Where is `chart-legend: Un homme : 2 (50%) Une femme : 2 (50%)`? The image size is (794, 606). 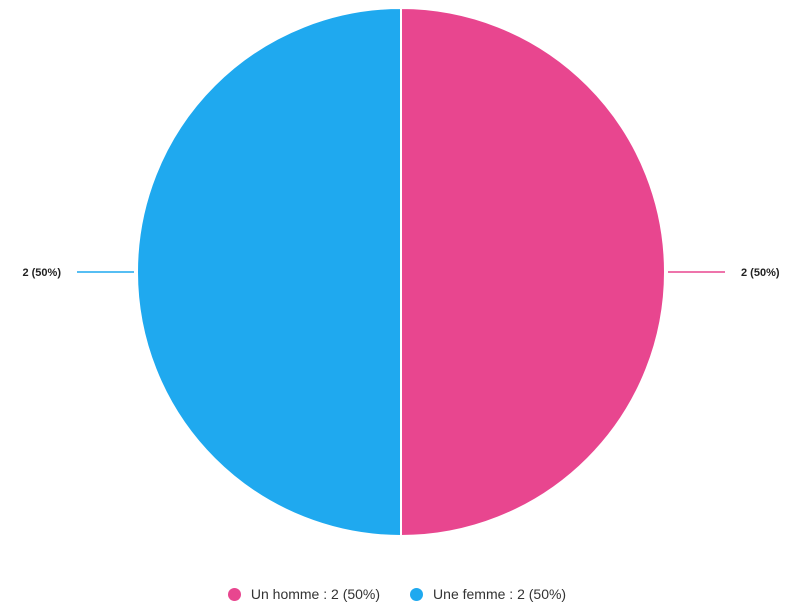
chart-legend: Un homme : 2 (50%) Une femme : 2 (50%) is located at coordinates (397, 594).